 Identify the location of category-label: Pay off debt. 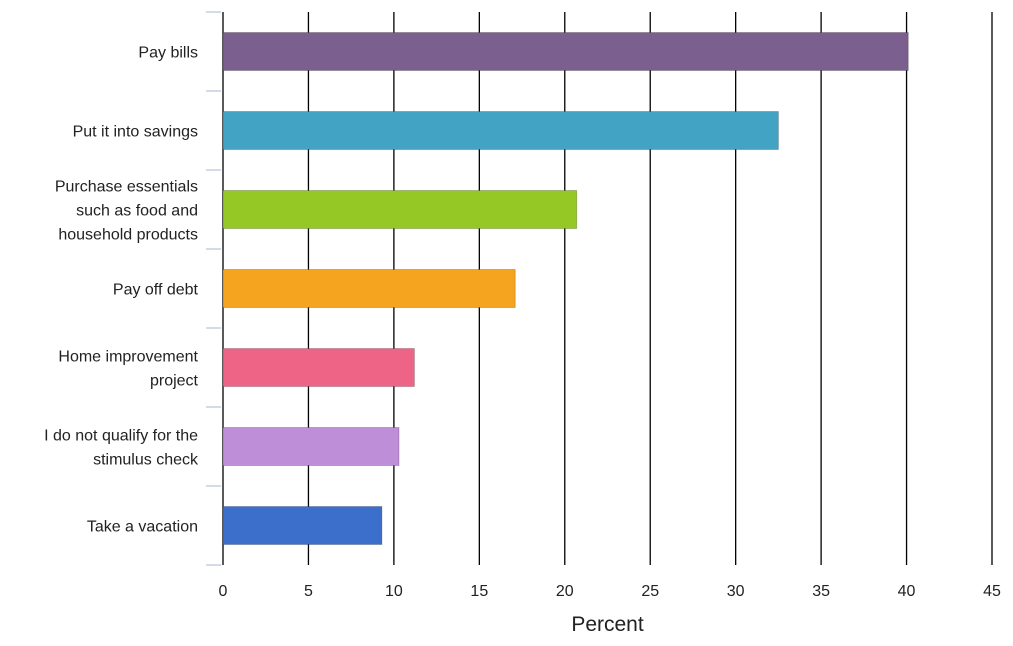
(156, 290).